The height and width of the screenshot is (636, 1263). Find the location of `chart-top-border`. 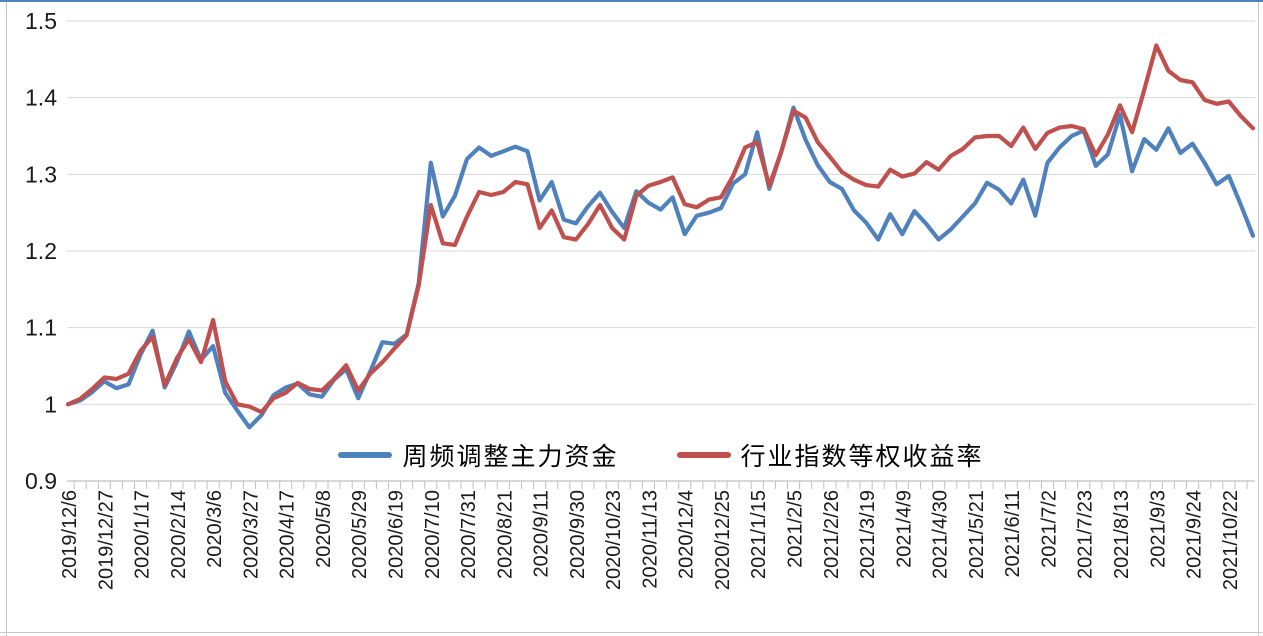

chart-top-border is located at coordinates (631, 1).